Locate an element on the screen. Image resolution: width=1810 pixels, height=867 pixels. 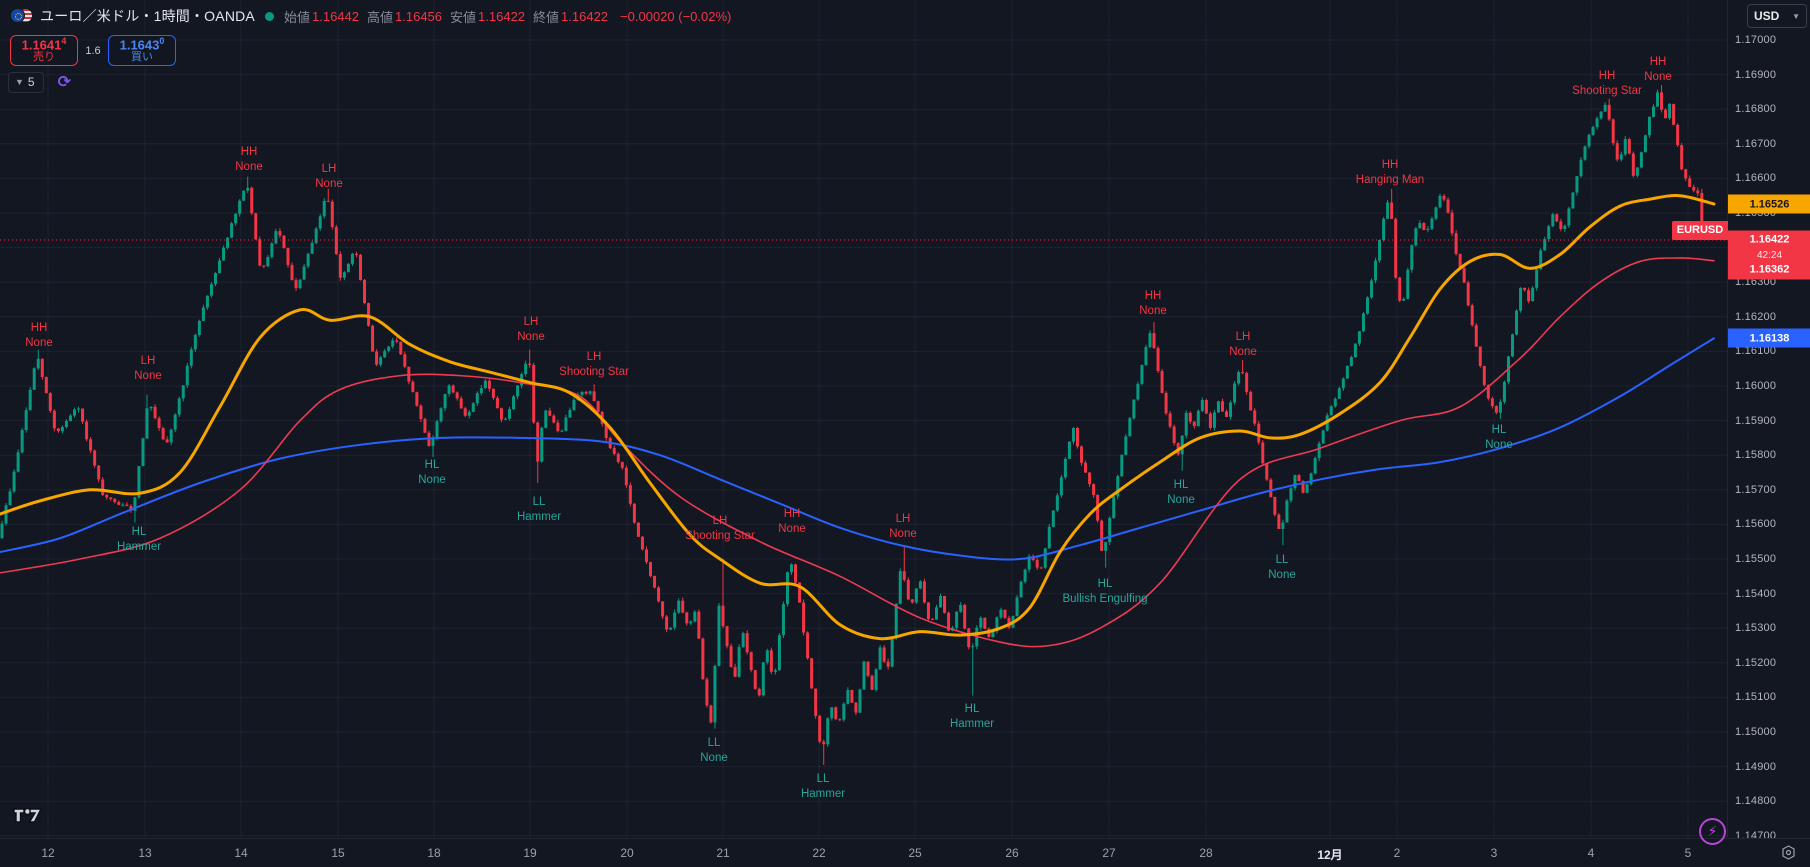
refresh-icon: ⟳ is located at coordinates (64, 82).